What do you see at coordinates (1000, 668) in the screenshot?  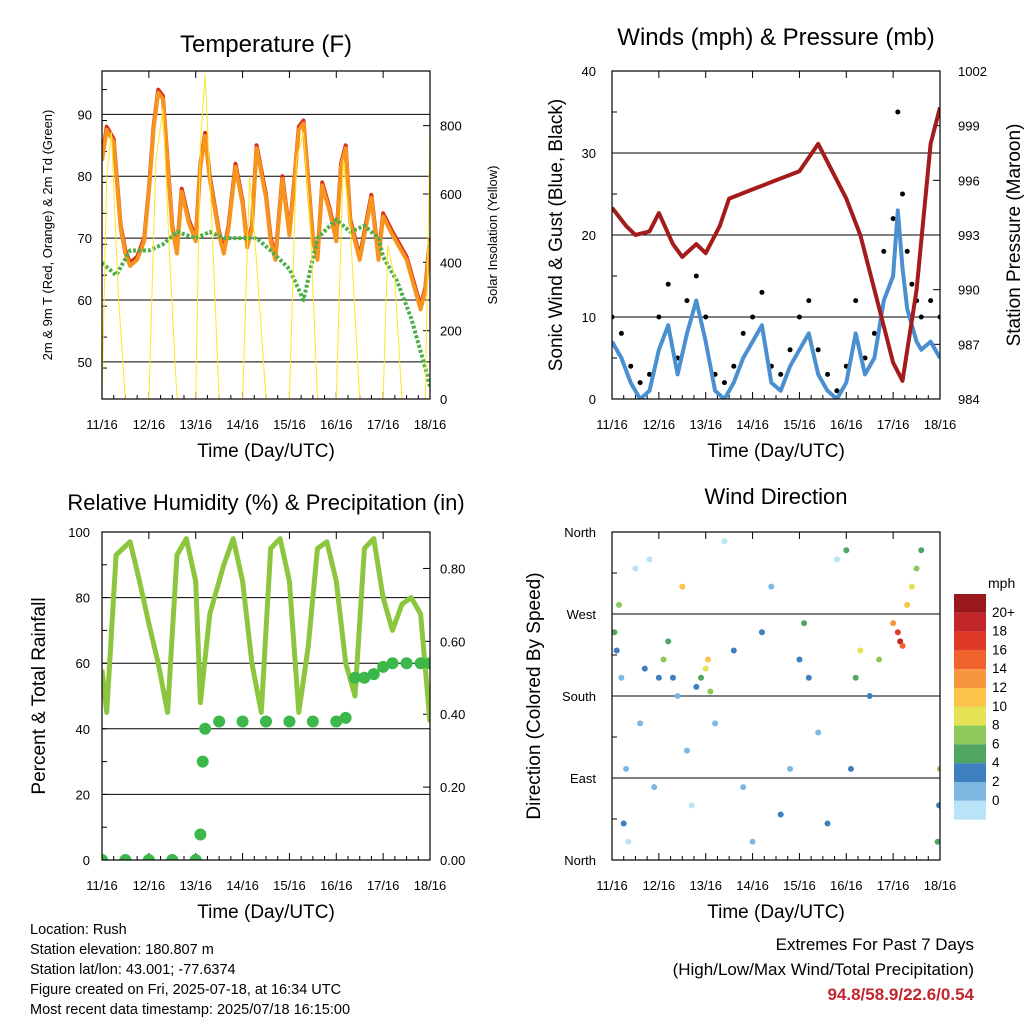 I see `legend-label: 14` at bounding box center [1000, 668].